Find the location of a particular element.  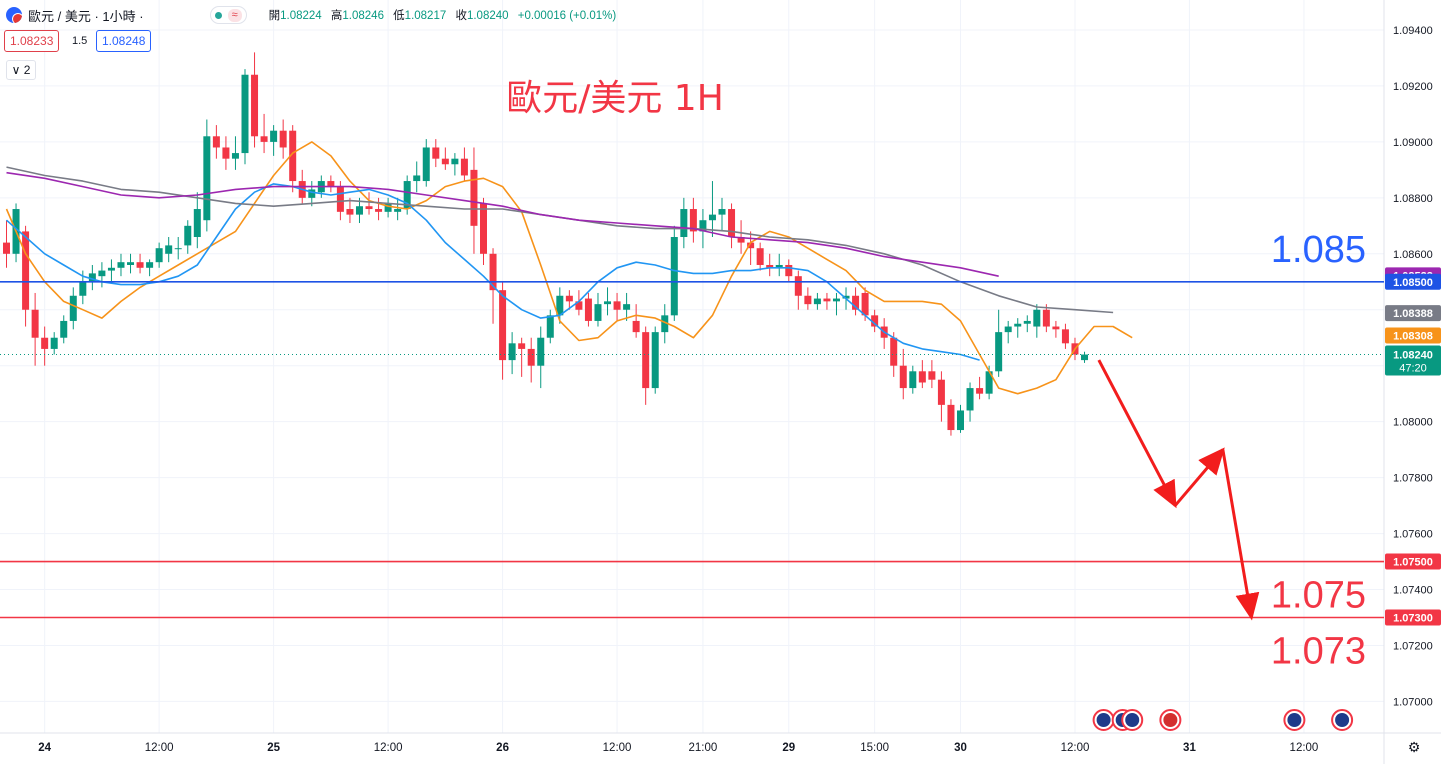

sell-price-button: 1.08233 is located at coordinates (32, 41).